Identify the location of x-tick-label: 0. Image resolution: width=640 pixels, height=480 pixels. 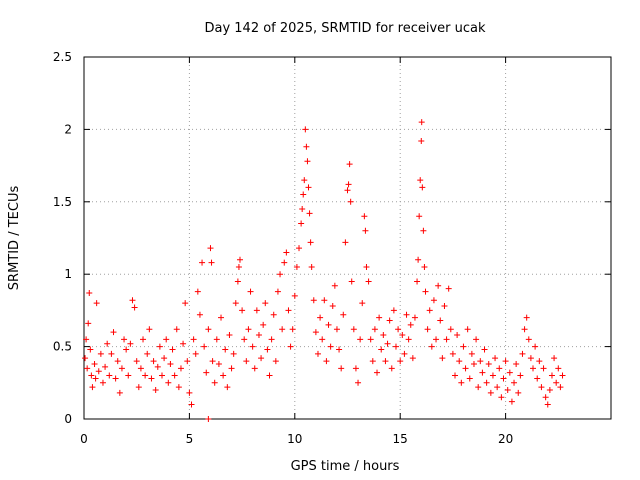
(84, 439).